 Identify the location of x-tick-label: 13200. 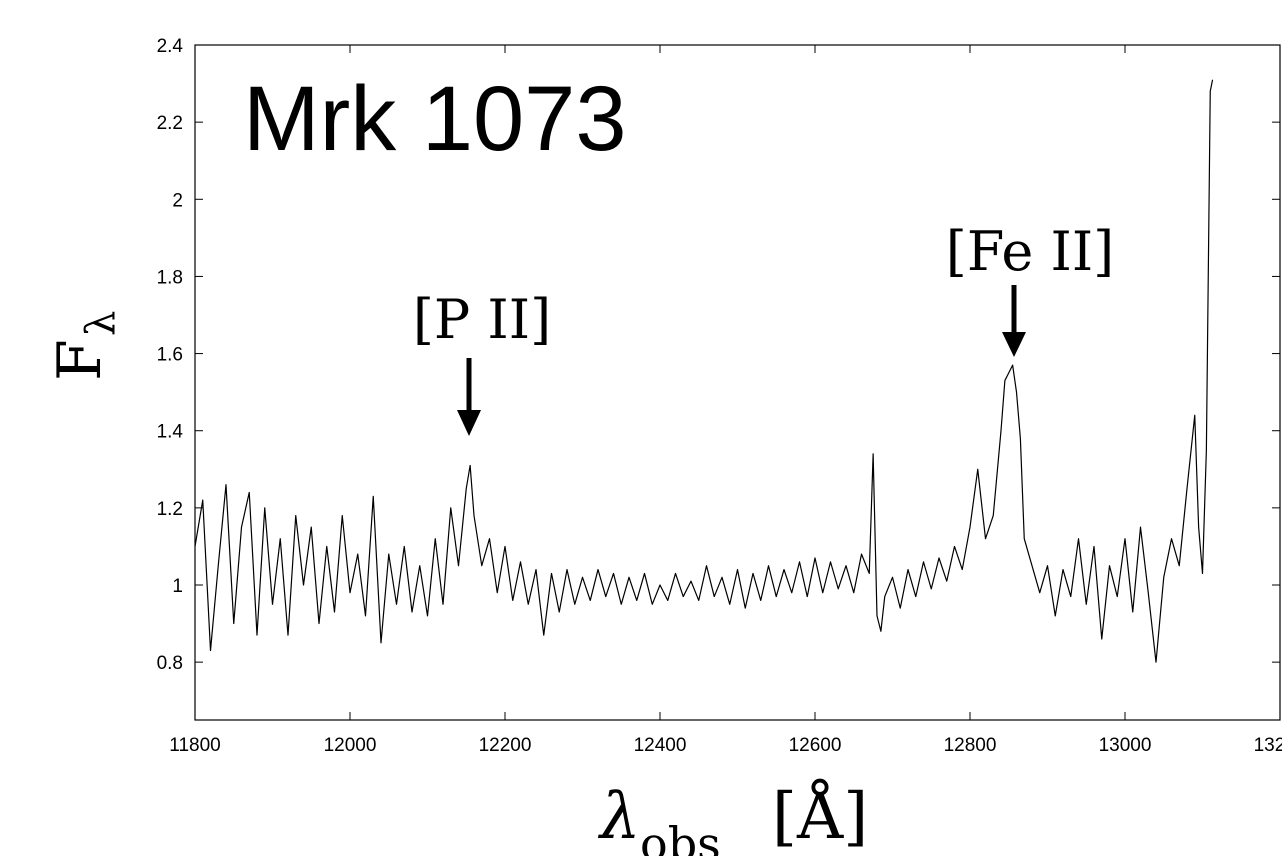
(1268, 745).